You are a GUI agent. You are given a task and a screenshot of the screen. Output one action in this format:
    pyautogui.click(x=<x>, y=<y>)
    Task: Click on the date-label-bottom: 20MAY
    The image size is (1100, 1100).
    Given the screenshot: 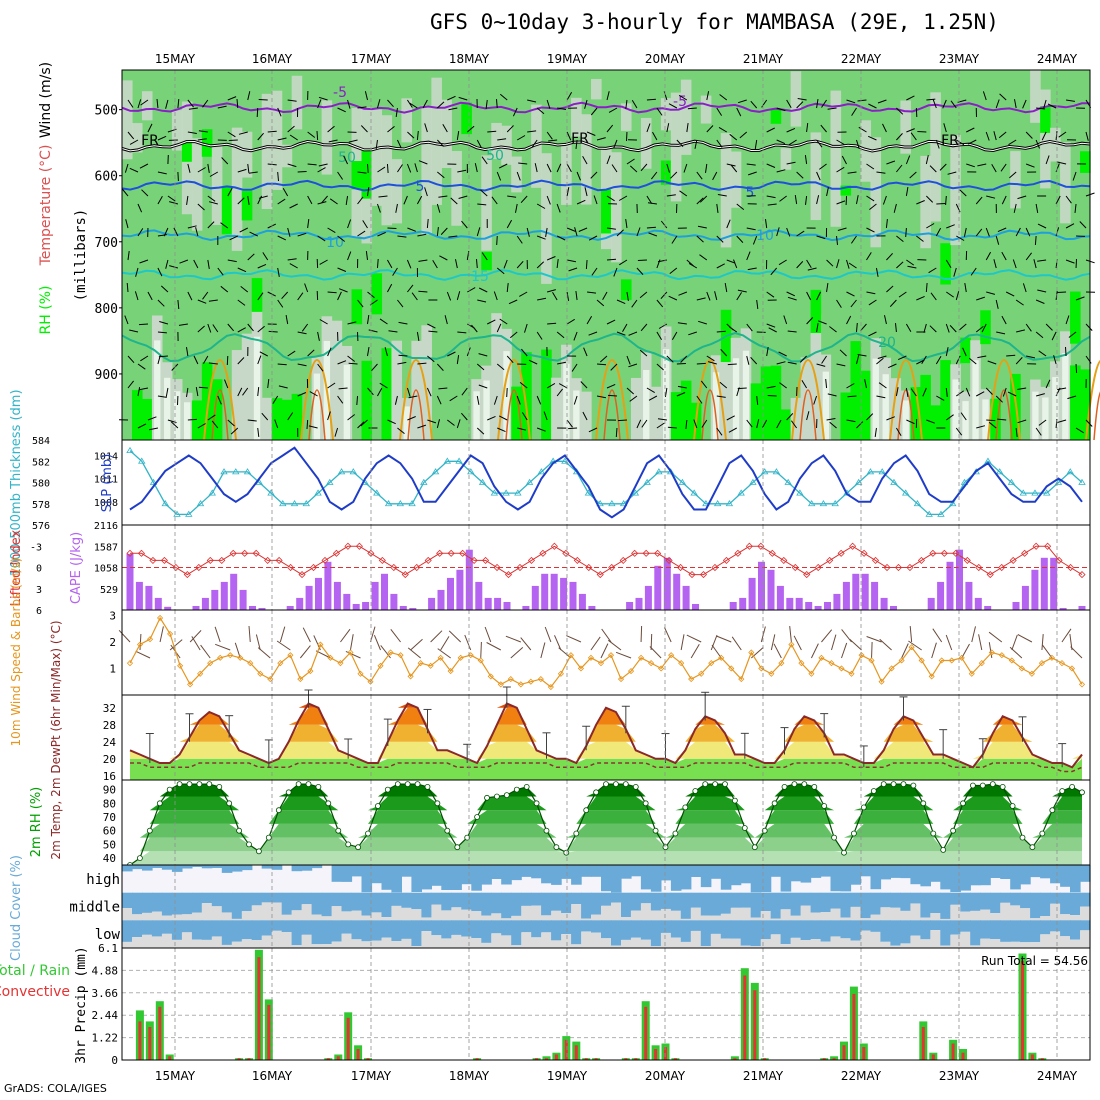 What is the action you would take?
    pyautogui.click(x=665, y=1076)
    